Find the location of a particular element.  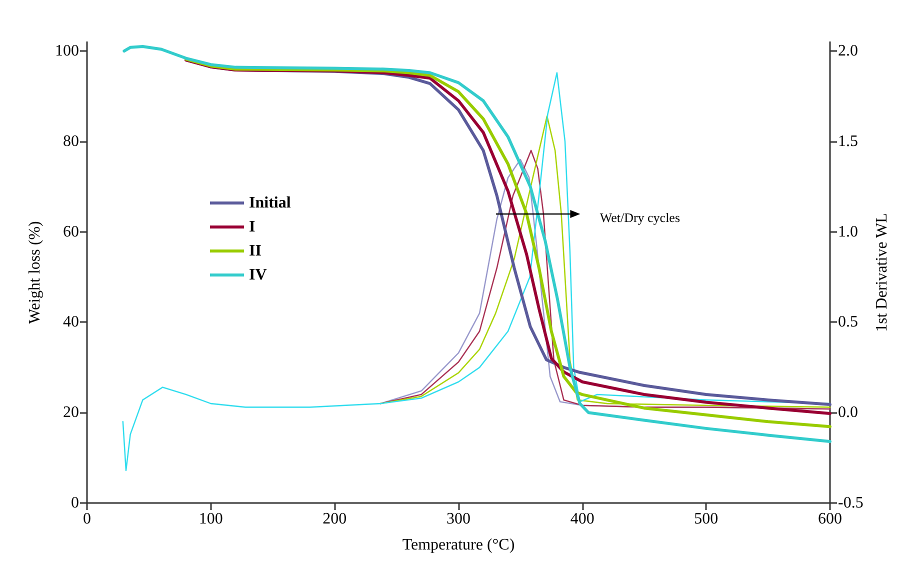

y-tick-label: 80 is located at coordinates (71, 141).